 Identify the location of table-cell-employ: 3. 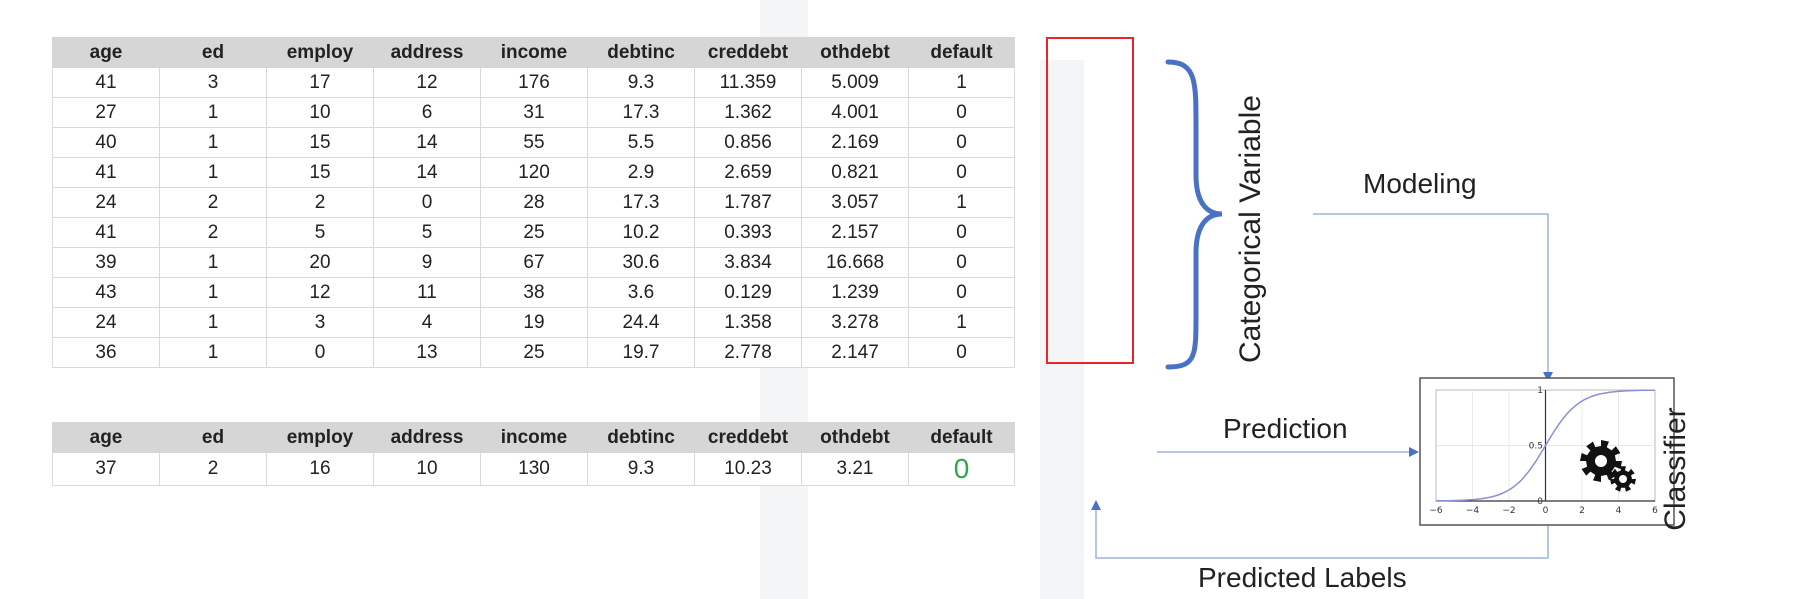
(320, 322).